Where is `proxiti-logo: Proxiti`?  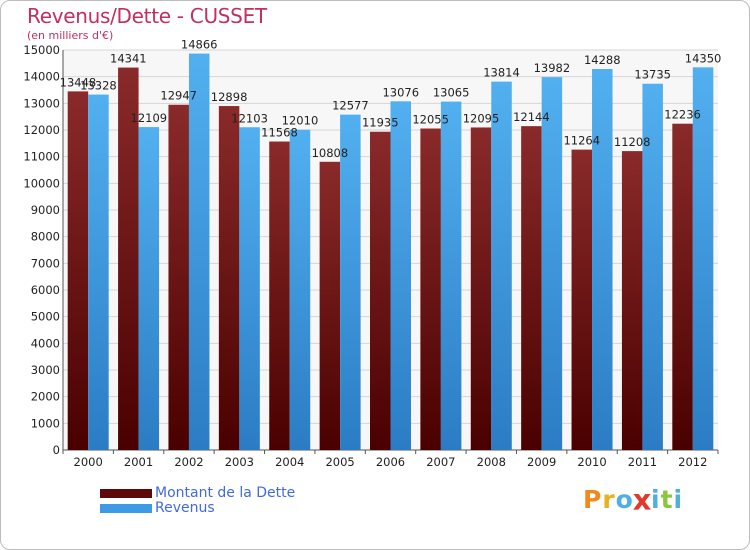
proxiti-logo: Proxiti is located at coordinates (633, 499).